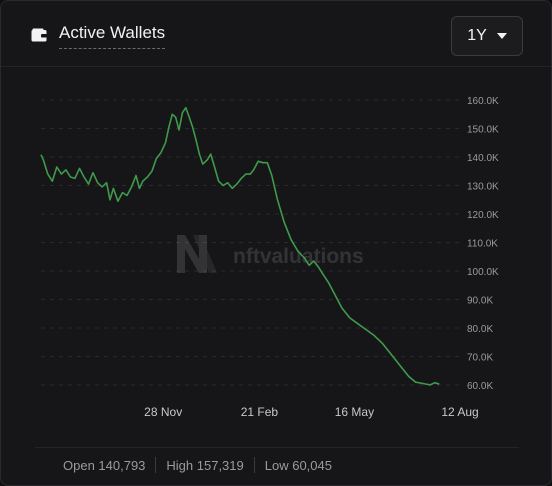 Image resolution: width=552 pixels, height=486 pixels. Describe the element at coordinates (483, 272) in the screenshot. I see `y-tick-label: 100.0K` at that location.